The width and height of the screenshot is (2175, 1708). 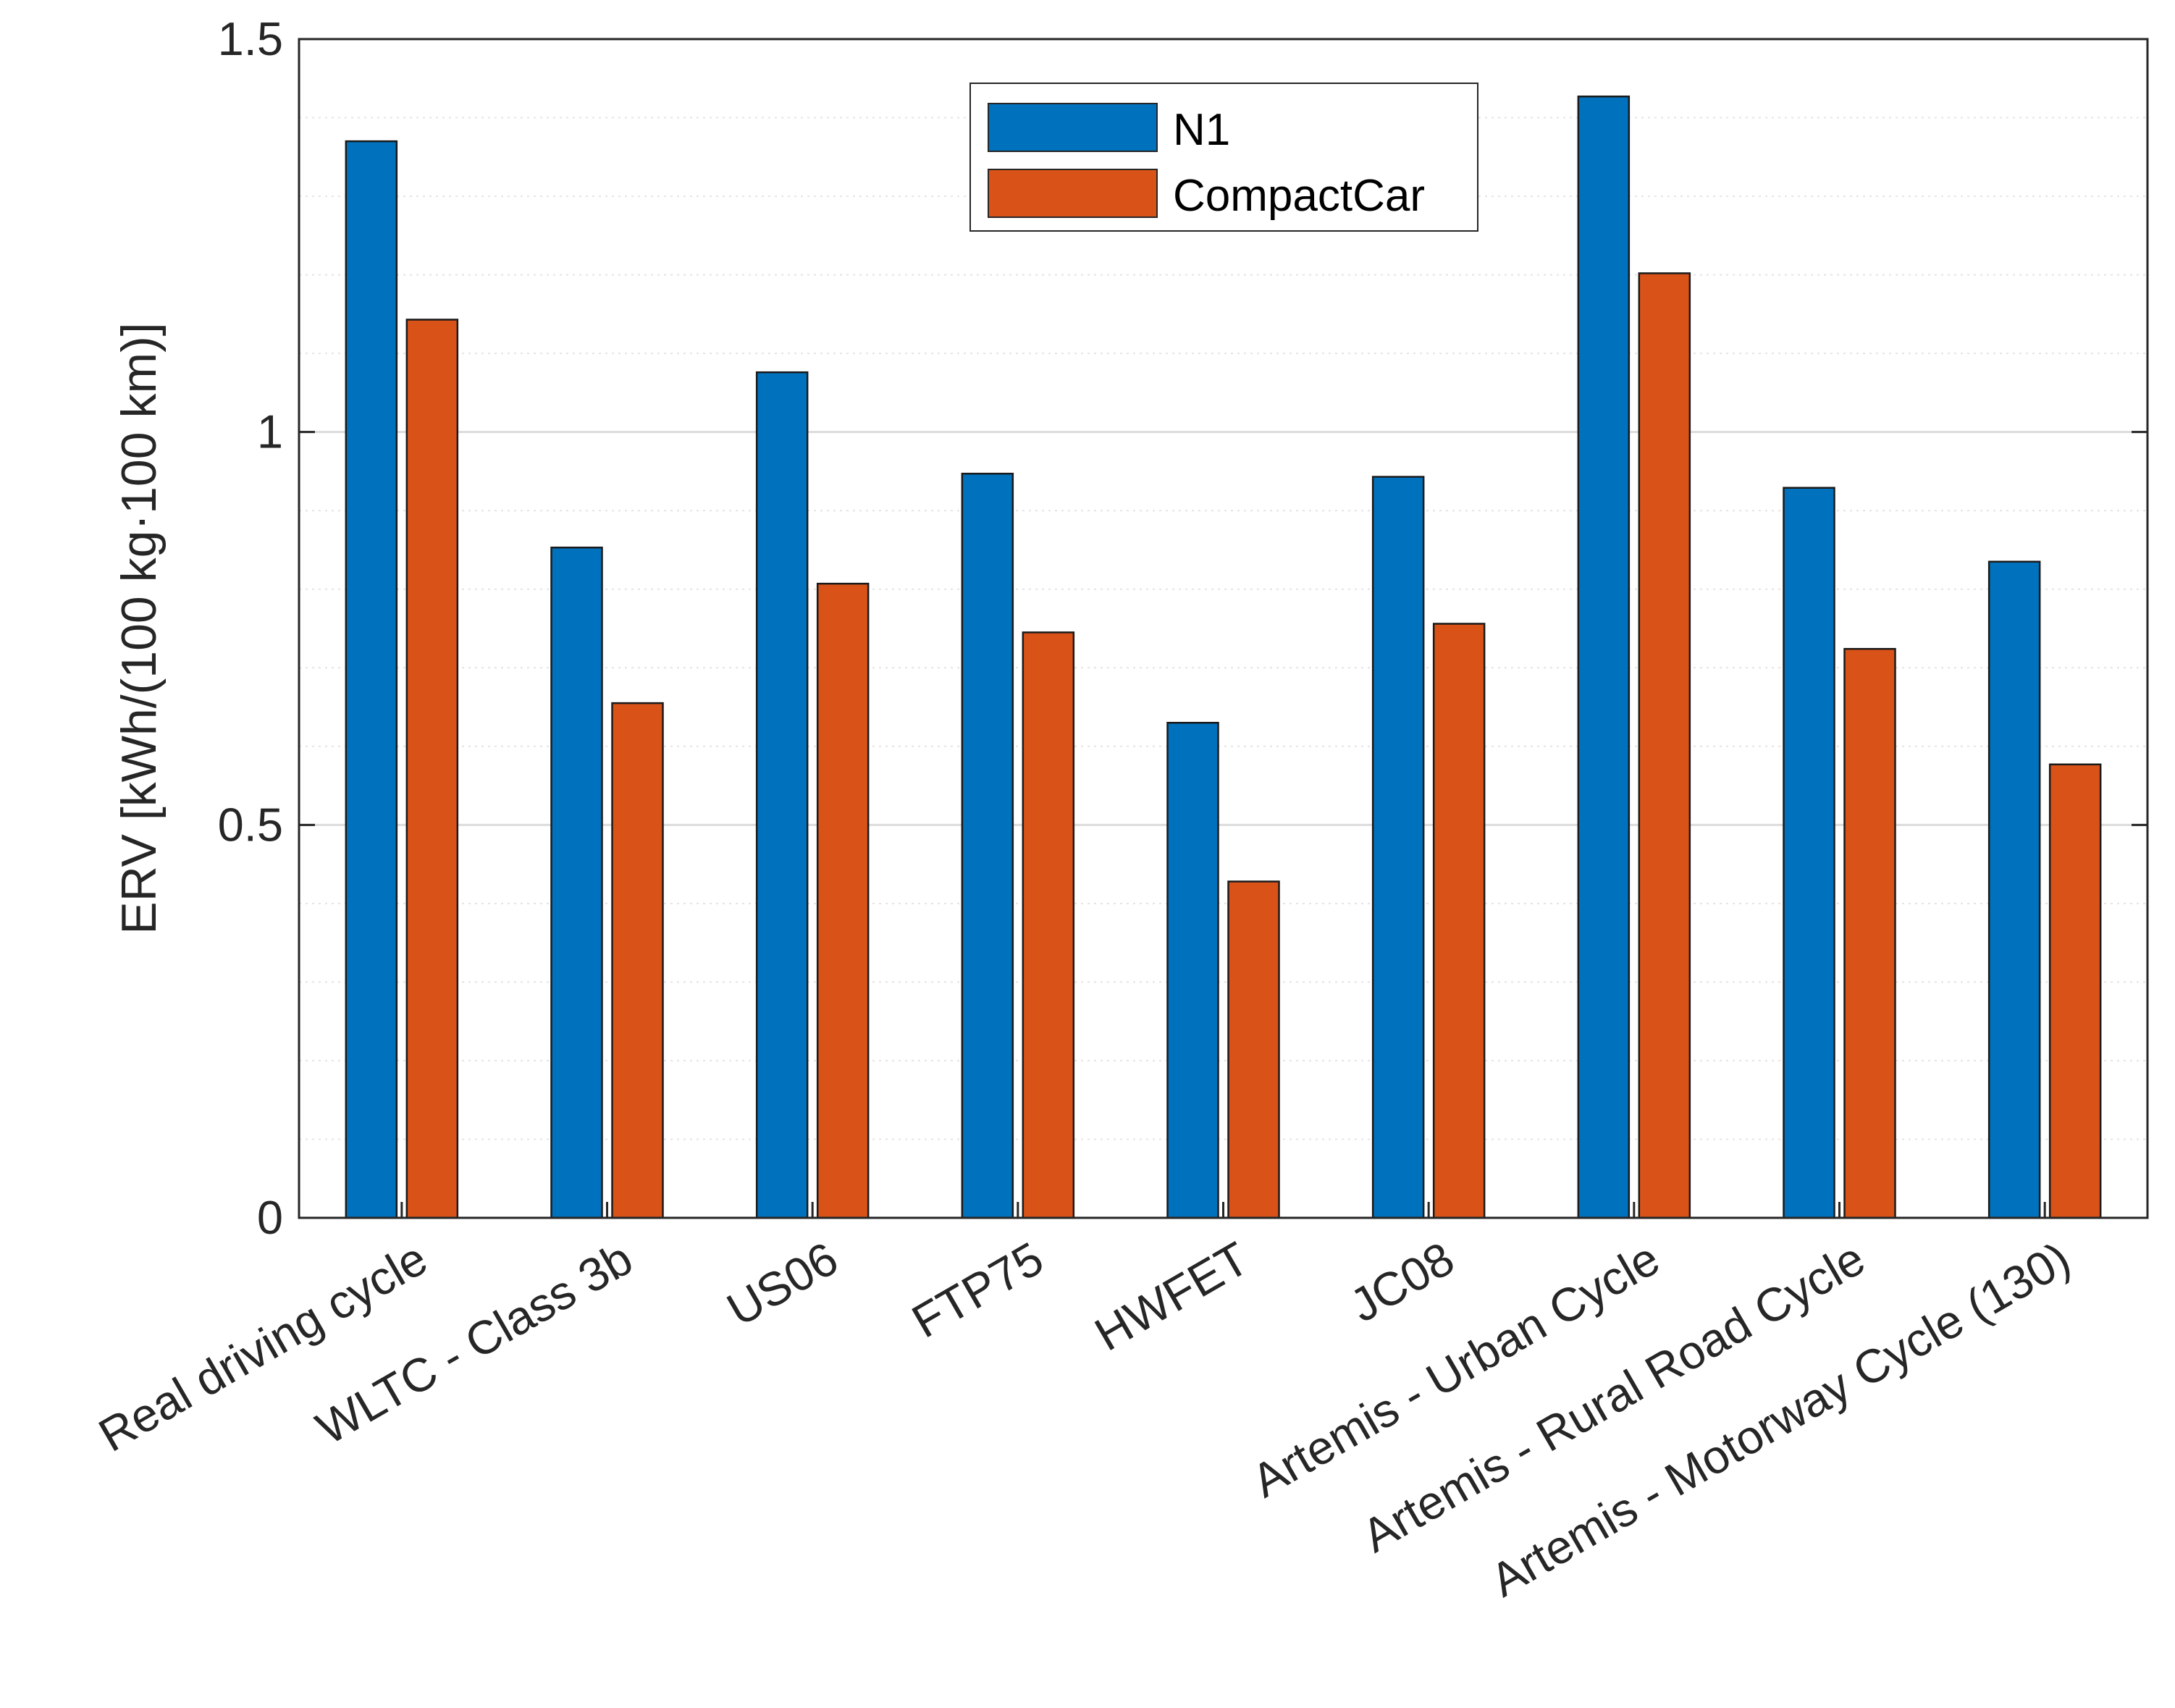 What do you see at coordinates (1402, 1282) in the screenshot?
I see `x-tick-label: JC08` at bounding box center [1402, 1282].